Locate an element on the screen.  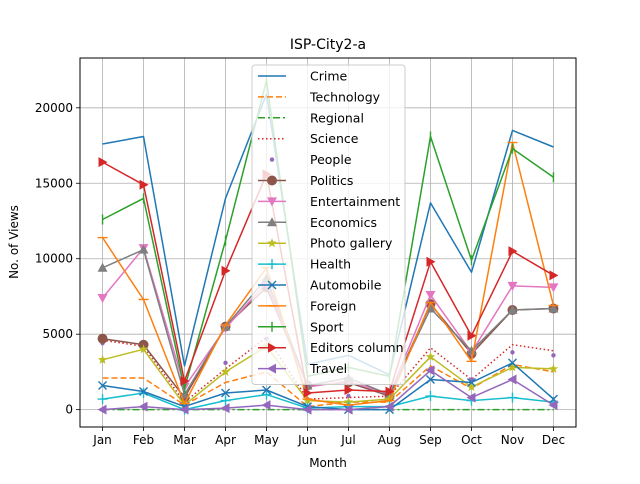
series-automobile is located at coordinates (328, 386).